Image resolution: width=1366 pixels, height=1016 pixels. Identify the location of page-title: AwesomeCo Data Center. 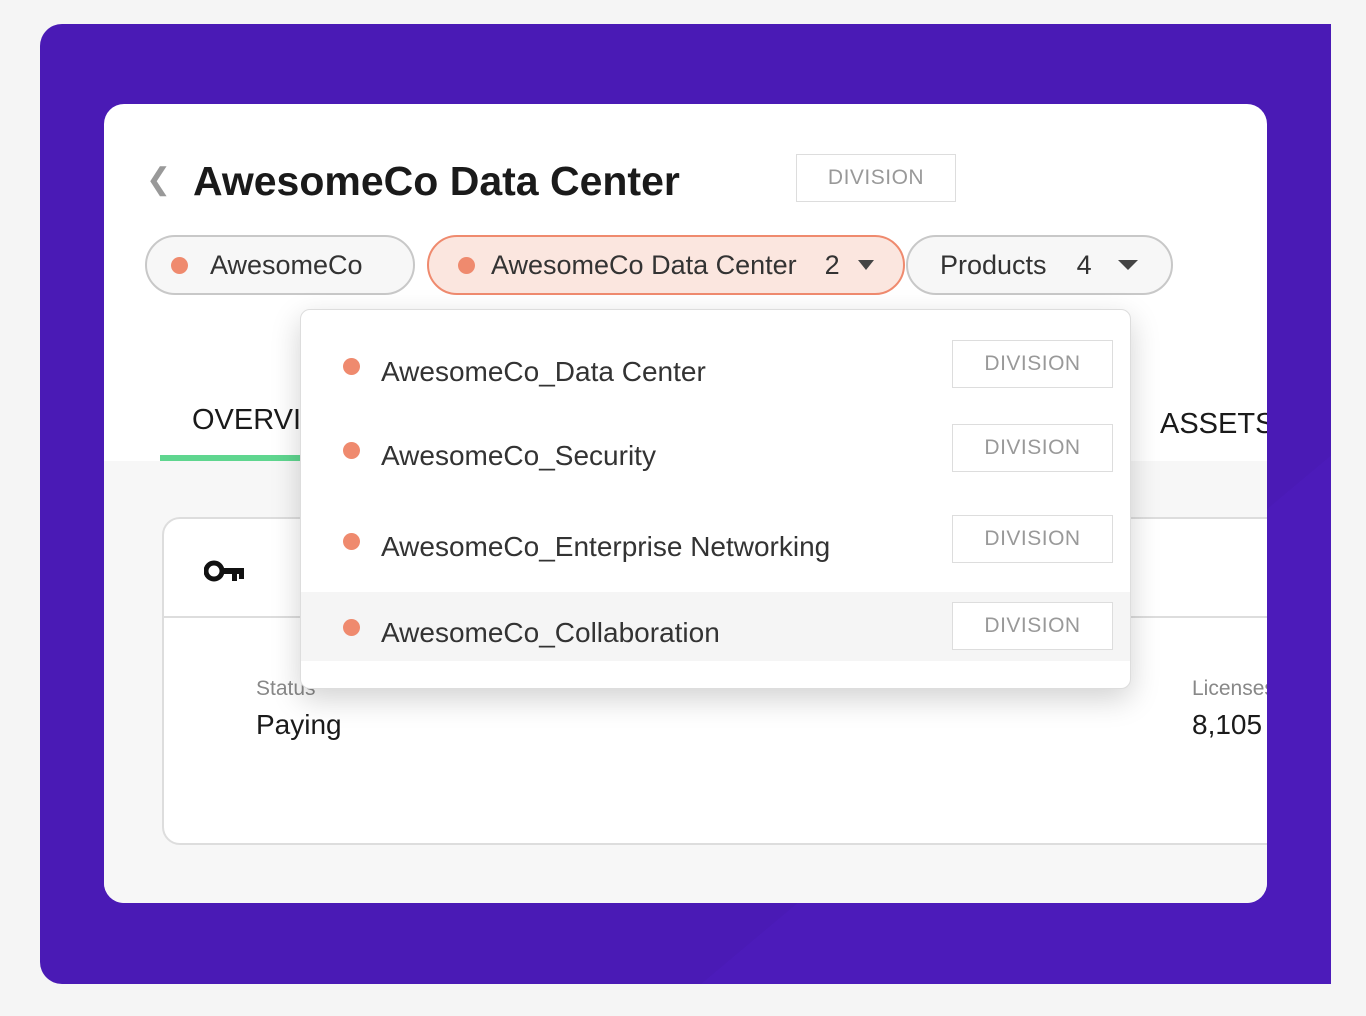
(436, 181).